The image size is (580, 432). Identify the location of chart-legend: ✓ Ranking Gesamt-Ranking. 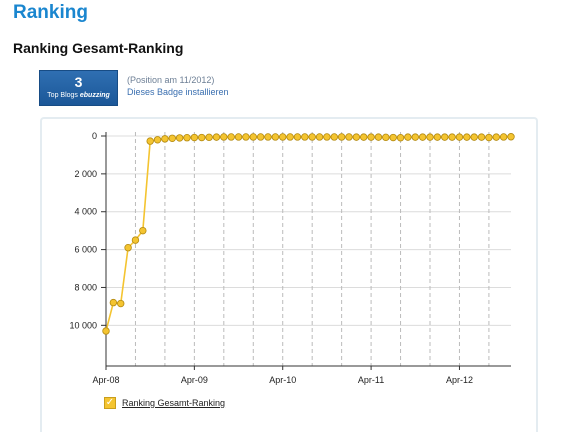
(164, 403).